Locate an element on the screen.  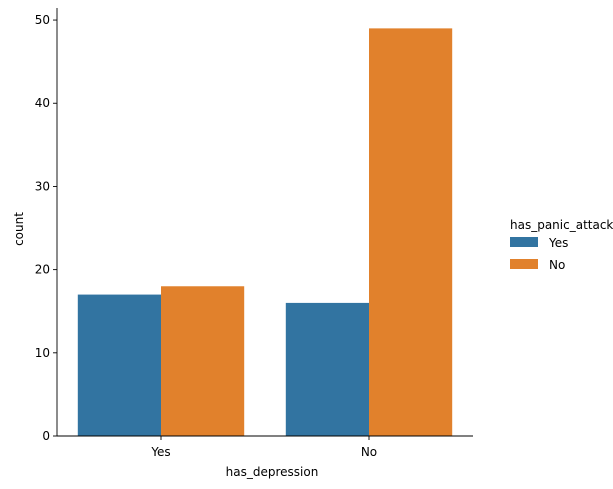
bar-no-no is located at coordinates (411, 232).